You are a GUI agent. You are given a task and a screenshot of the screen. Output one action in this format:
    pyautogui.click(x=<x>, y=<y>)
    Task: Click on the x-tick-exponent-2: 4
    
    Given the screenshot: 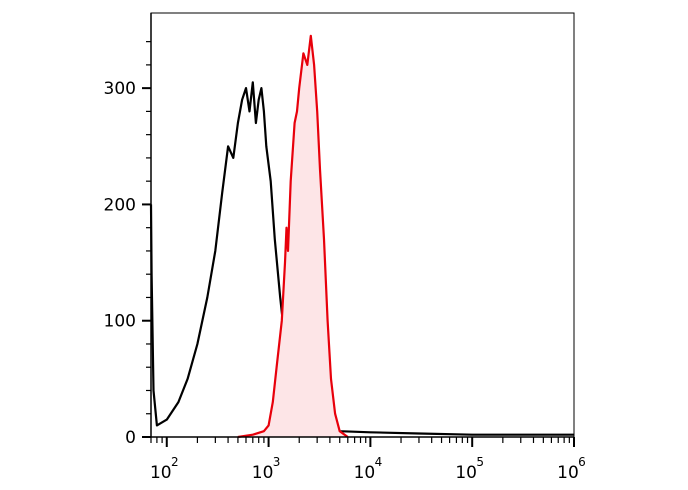 What is the action you would take?
    pyautogui.click(x=379, y=462)
    